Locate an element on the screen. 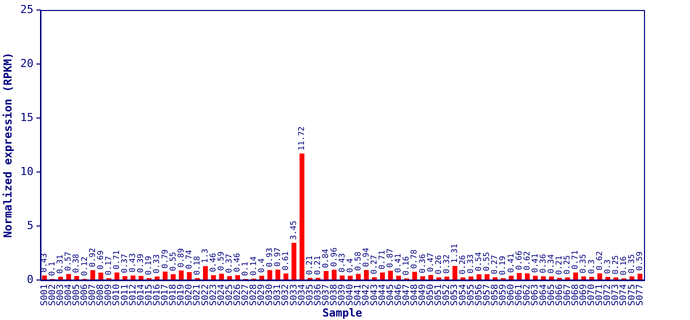  y-tick-label: 20 is located at coordinates (27, 63).